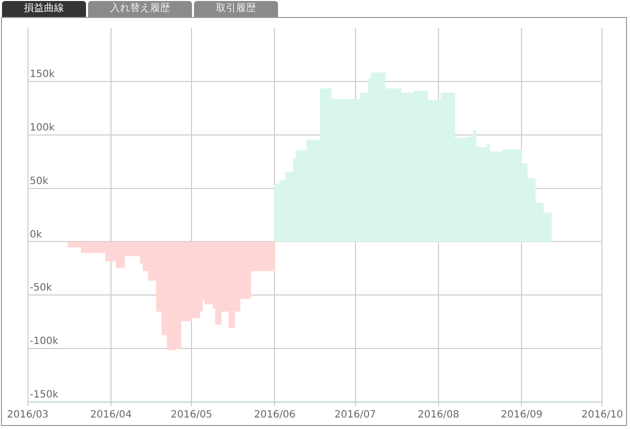 This screenshot has height=429, width=630. What do you see at coordinates (140, 9) in the screenshot?
I see `text: 入れ替え履歴` at bounding box center [140, 9].